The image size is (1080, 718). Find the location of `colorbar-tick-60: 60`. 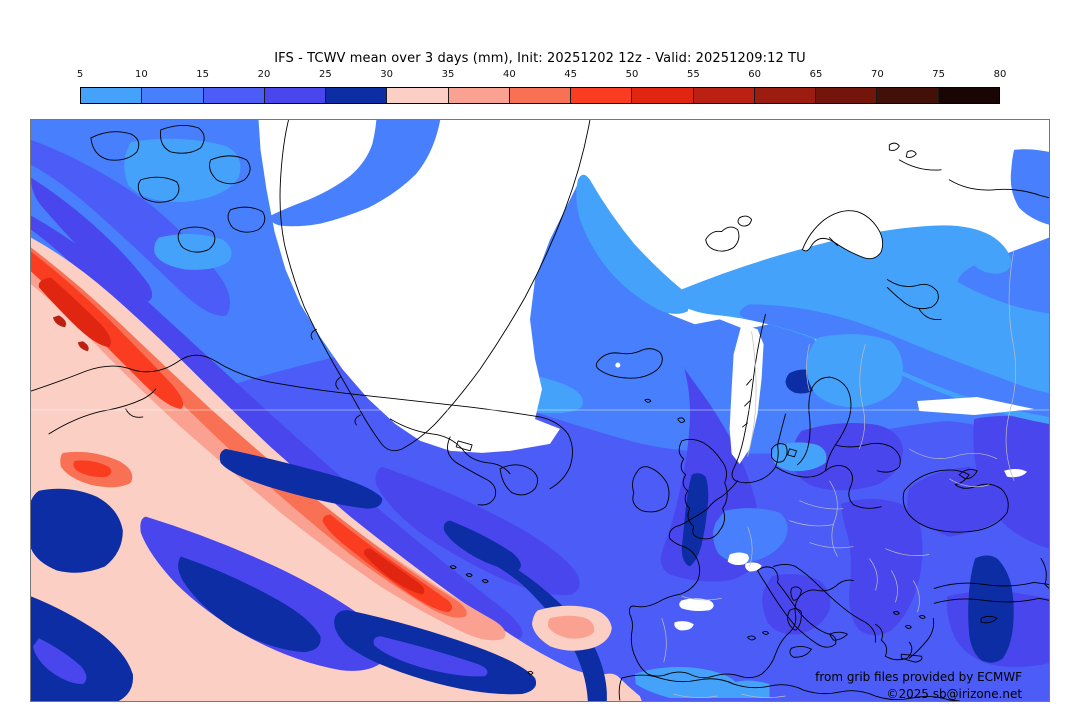

colorbar-tick-60: 60 is located at coordinates (755, 74).